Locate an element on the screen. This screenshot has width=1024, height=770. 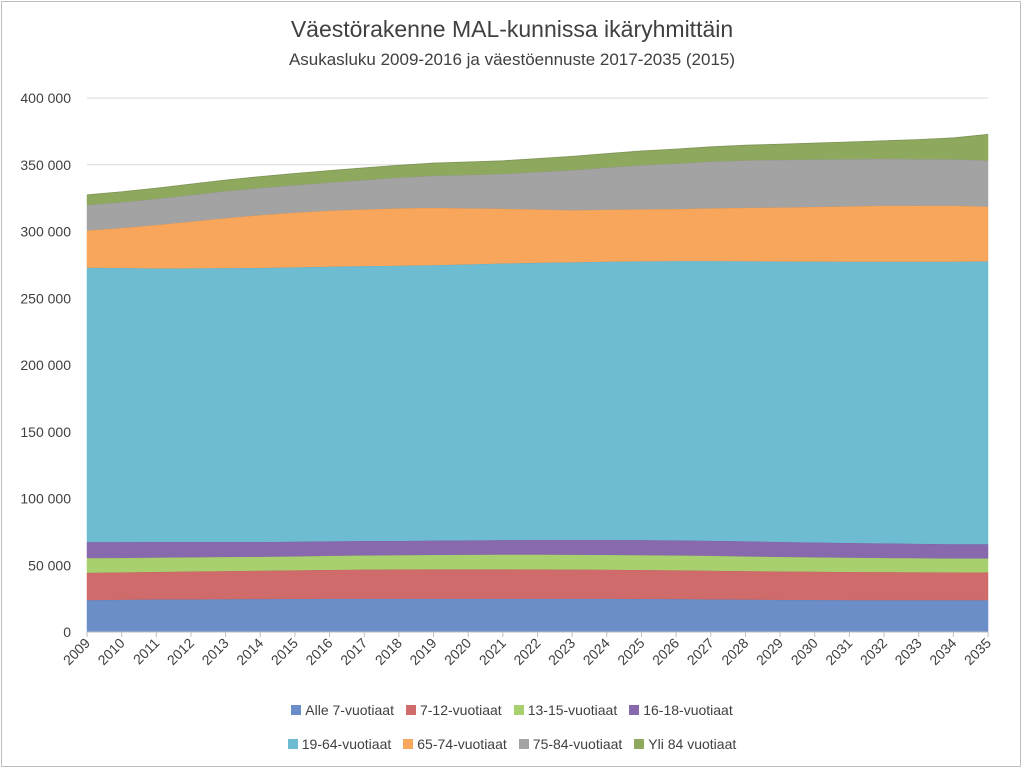
x-tick-label: 2019 is located at coordinates (422, 651).